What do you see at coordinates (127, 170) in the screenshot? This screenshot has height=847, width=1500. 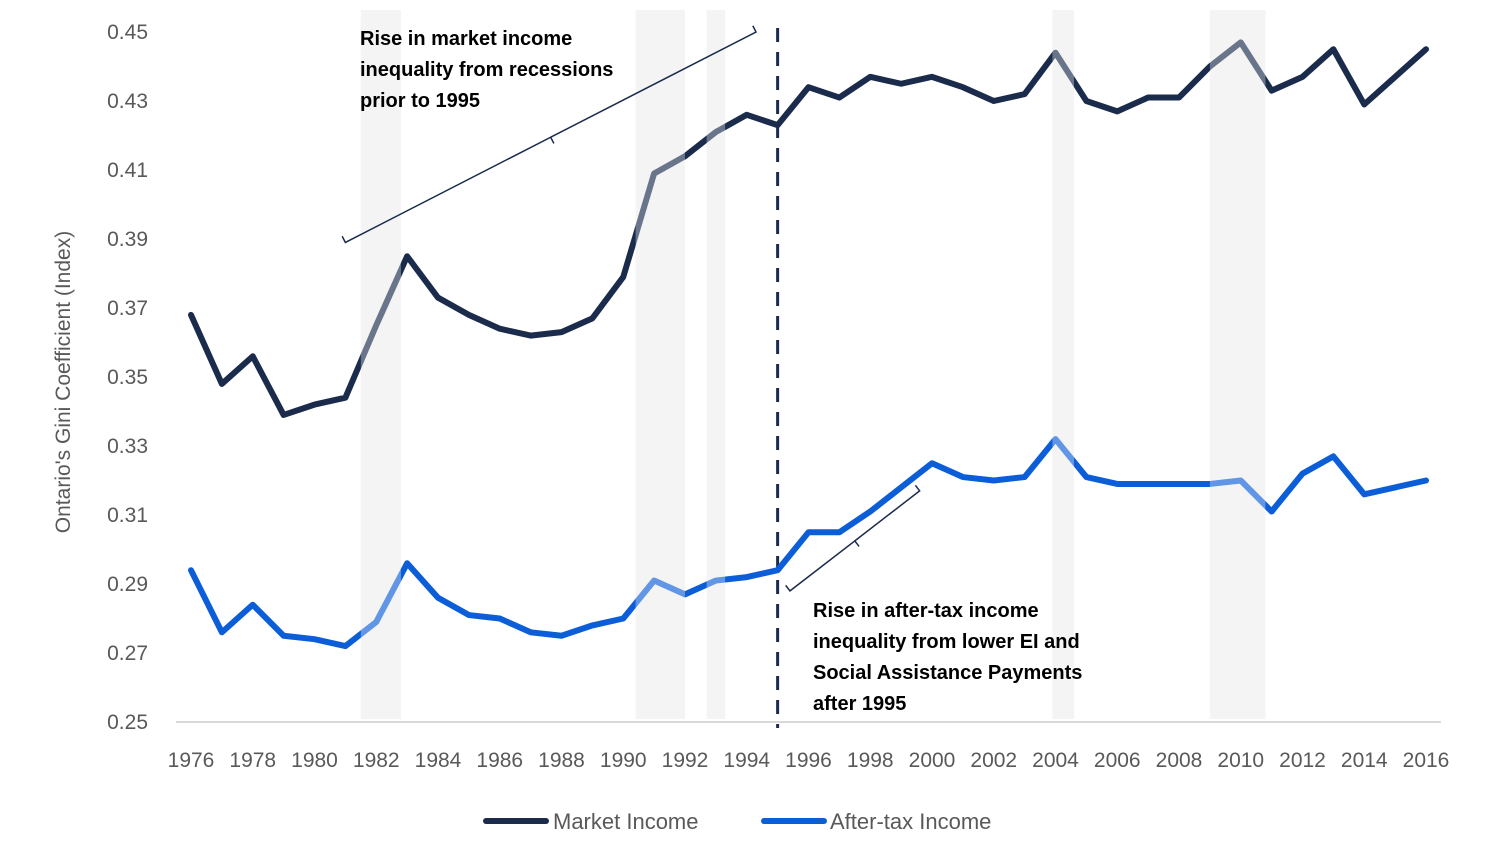 I see `y-tick-label: 0.41` at bounding box center [127, 170].